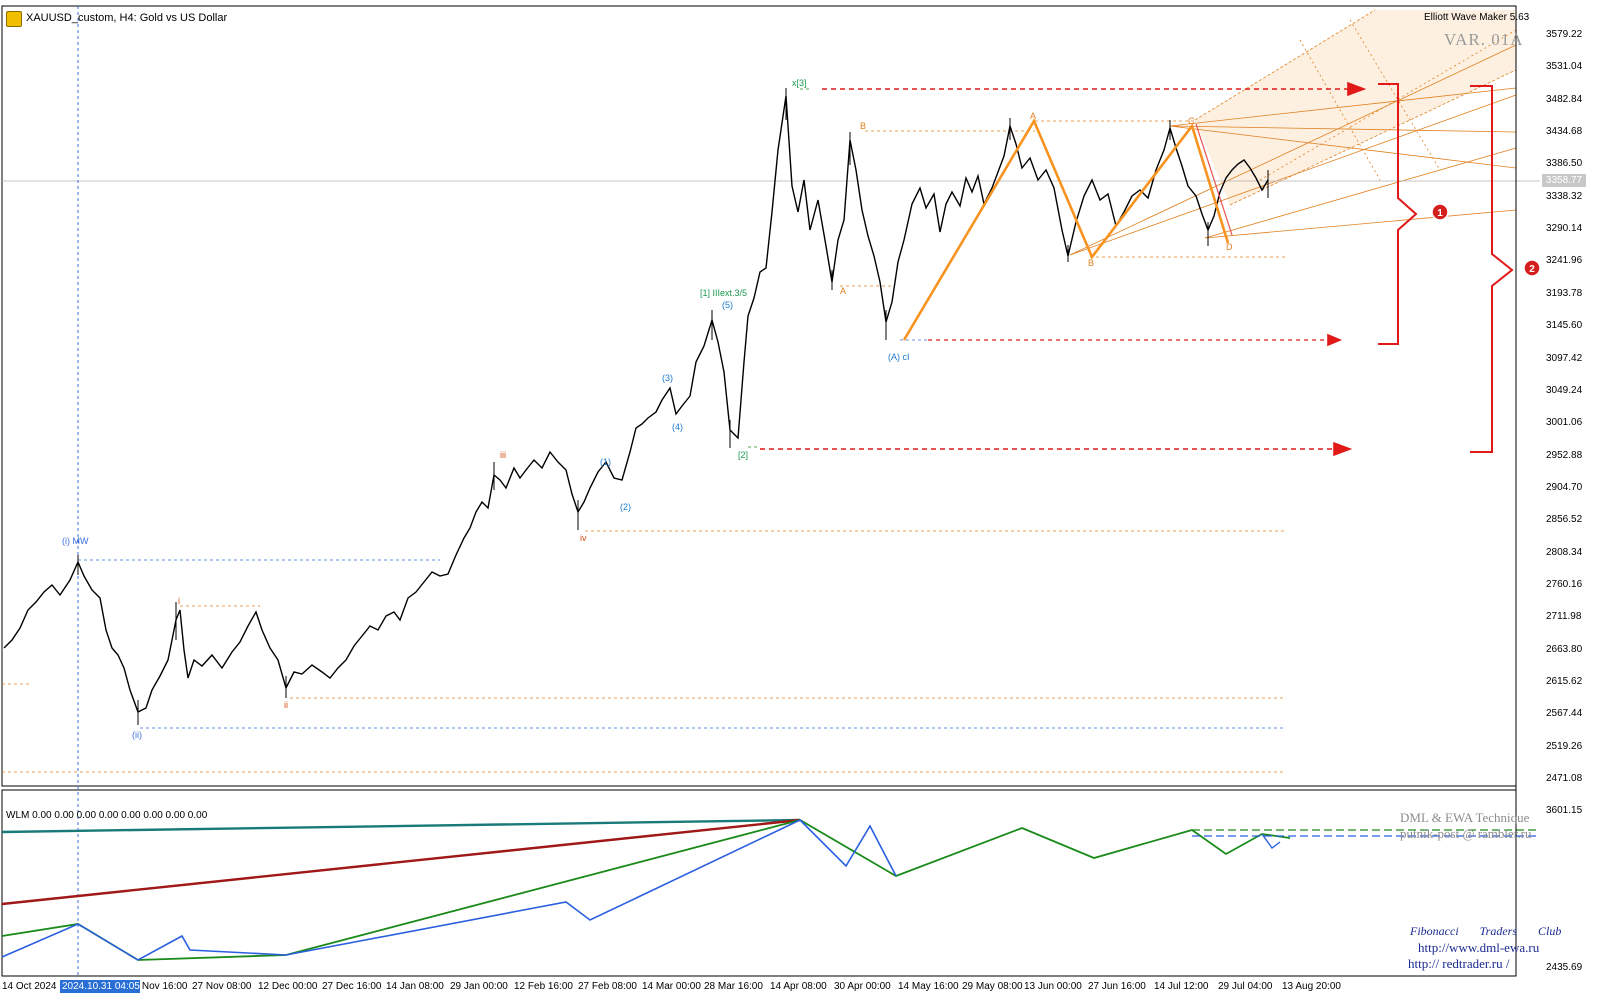 The height and width of the screenshot is (995, 1600). I want to click on wave-label-b-top: B, so click(863, 126).